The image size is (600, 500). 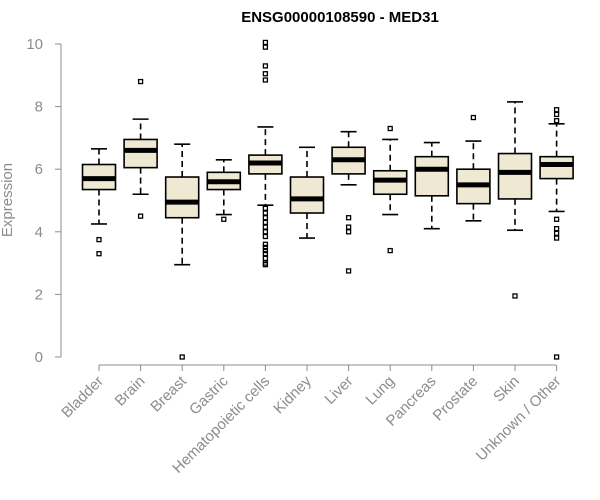 I want to click on x-tick-label: Breast, so click(x=168, y=393).